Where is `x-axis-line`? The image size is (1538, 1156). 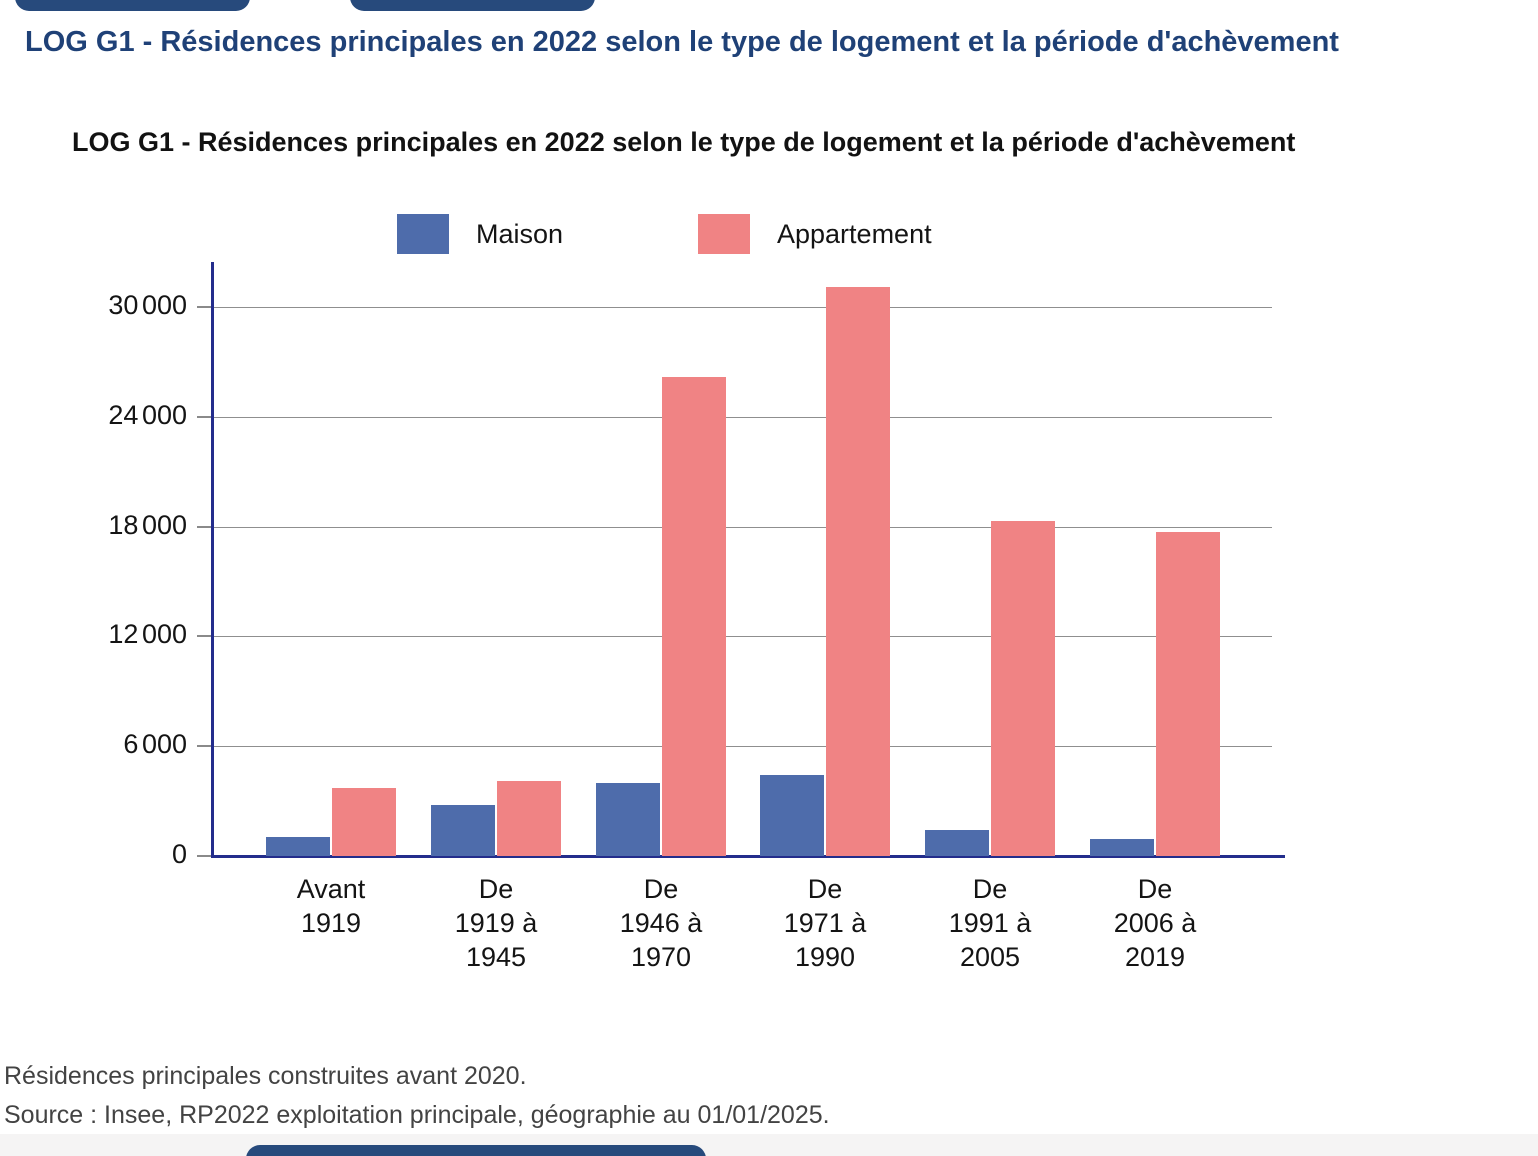 x-axis-line is located at coordinates (748, 856).